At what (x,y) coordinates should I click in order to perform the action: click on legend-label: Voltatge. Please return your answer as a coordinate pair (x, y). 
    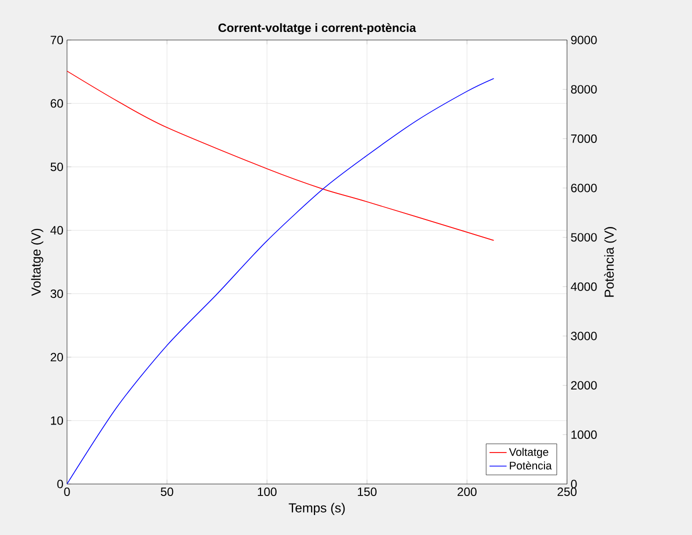
    Looking at the image, I should click on (528, 453).